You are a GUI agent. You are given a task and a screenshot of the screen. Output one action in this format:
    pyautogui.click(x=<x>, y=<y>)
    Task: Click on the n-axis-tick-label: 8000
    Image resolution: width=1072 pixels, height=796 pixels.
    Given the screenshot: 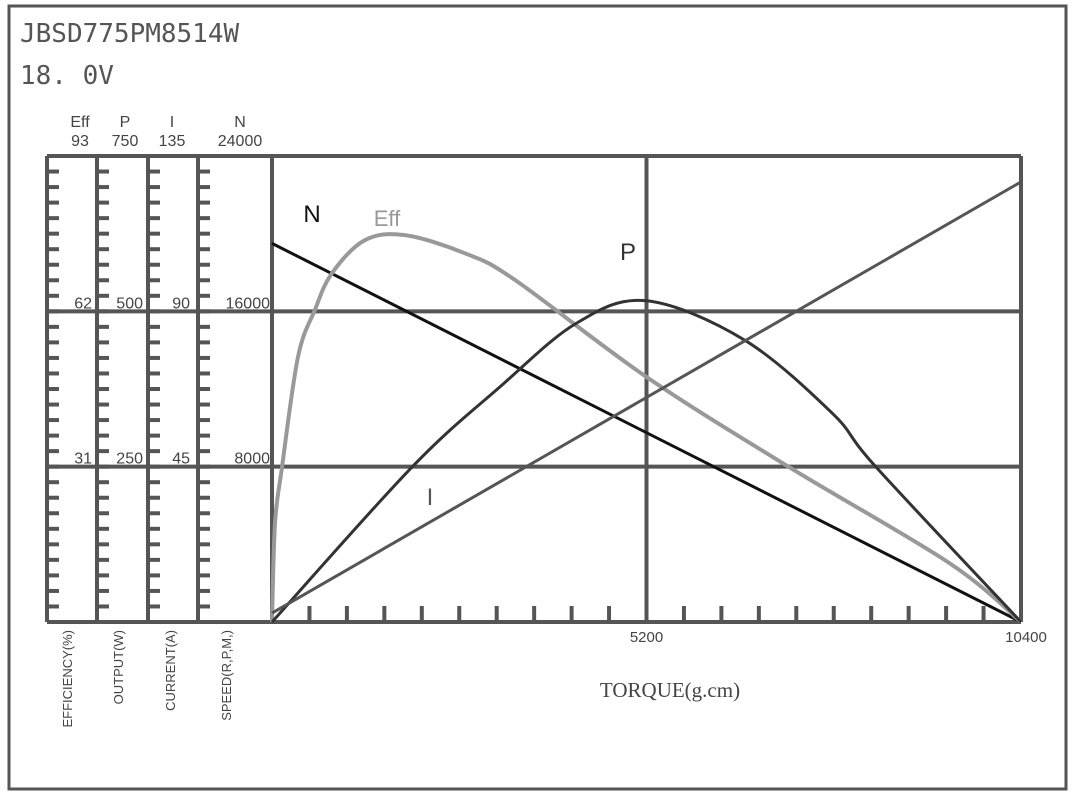 What is the action you would take?
    pyautogui.click(x=252, y=459)
    